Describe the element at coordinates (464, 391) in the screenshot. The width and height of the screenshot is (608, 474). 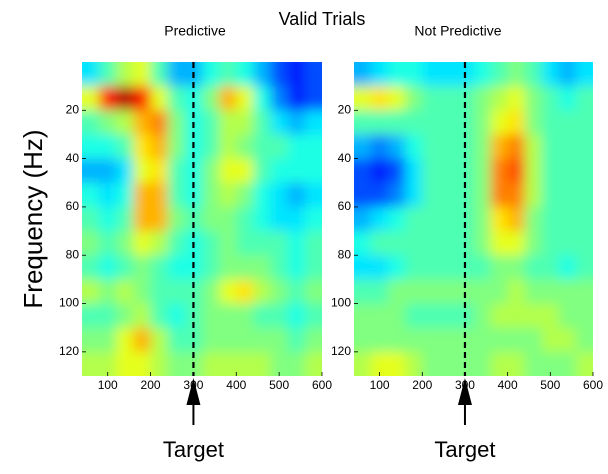
I see `target-arrow-head` at that location.